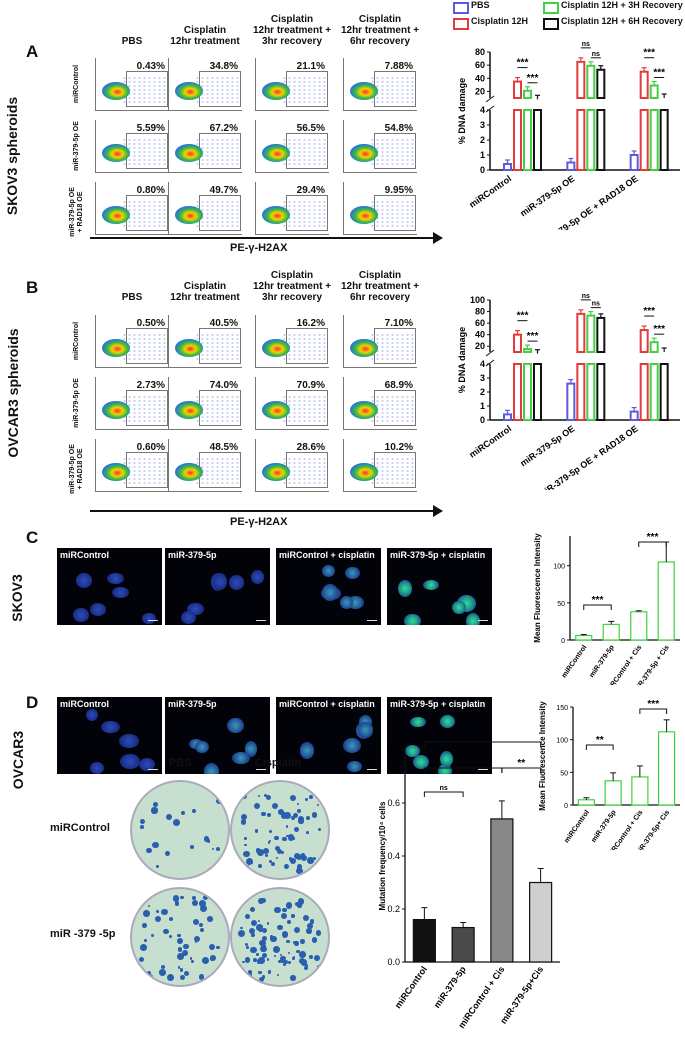 The image size is (685, 1046). I want to click on significance-bracket, so click(653, 711).